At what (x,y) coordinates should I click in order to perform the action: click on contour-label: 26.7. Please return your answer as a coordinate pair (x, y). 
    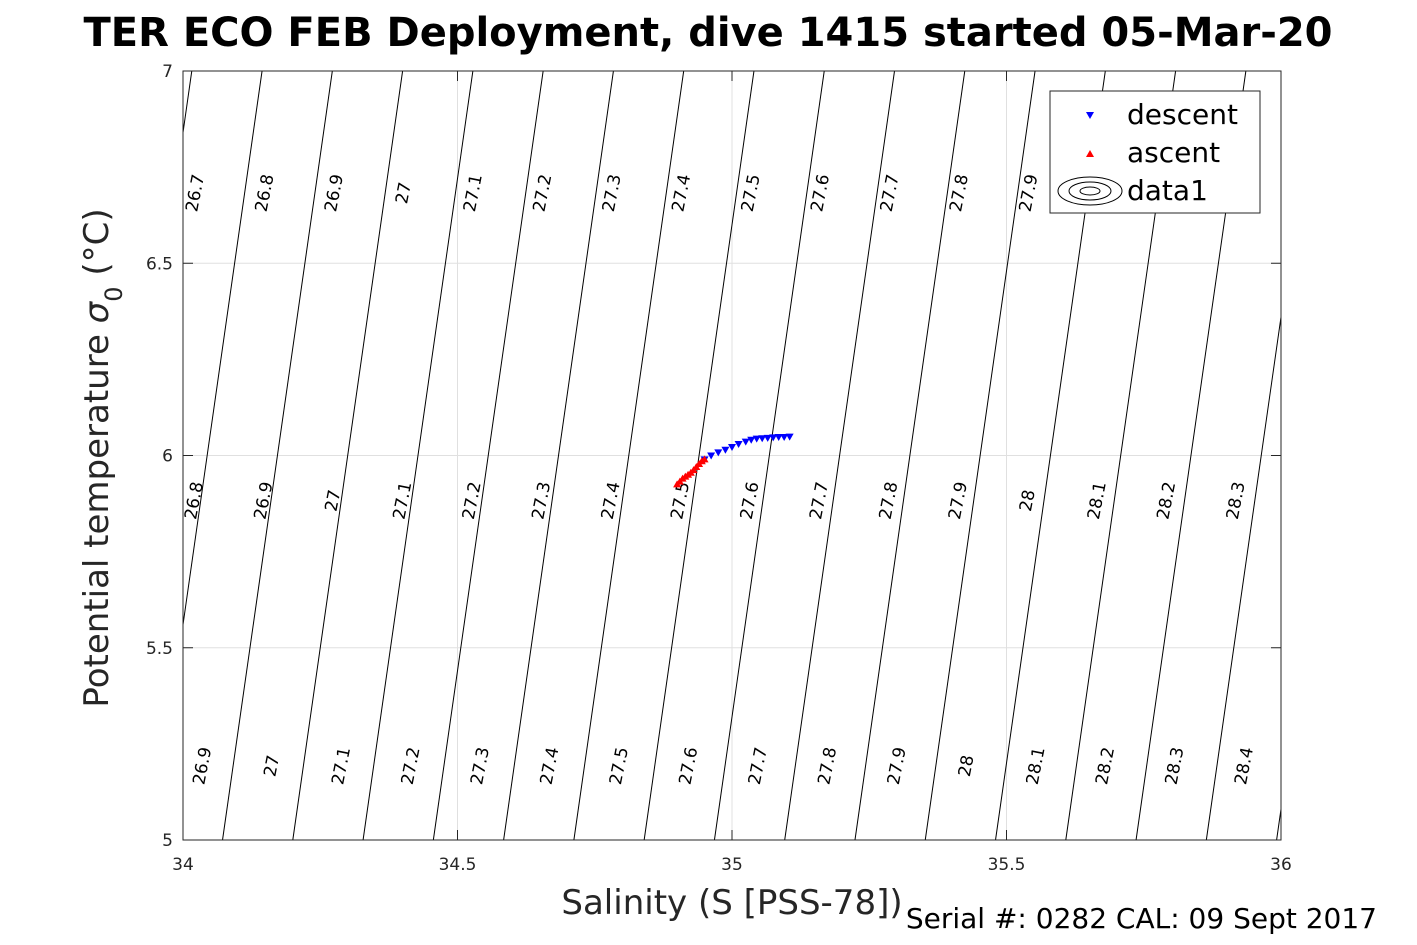
    Looking at the image, I should click on (195, 193).